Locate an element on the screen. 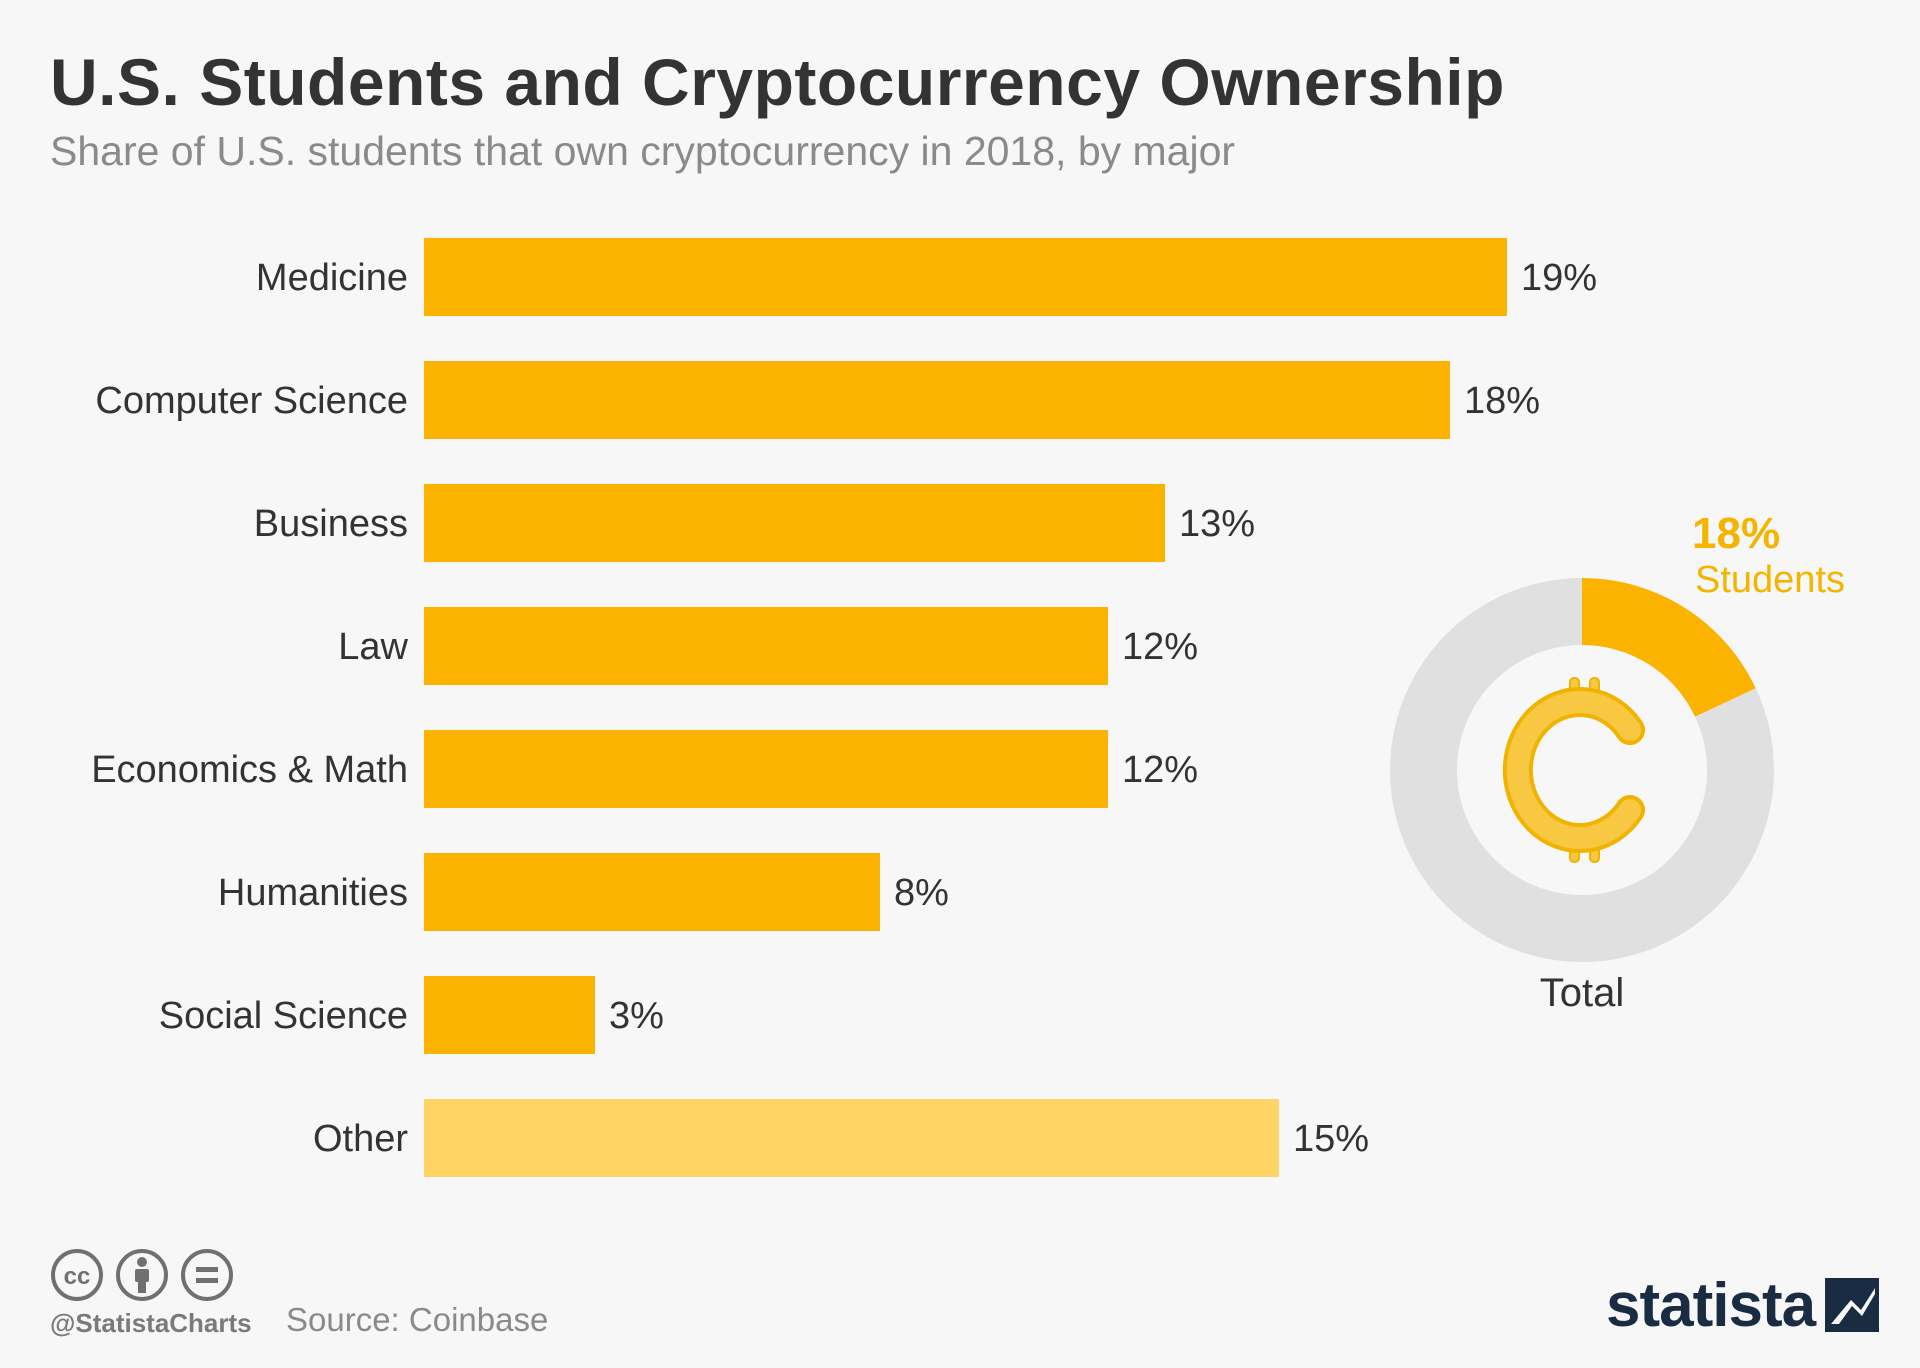  bar-row: Economics & Math 12% is located at coordinates (644, 769).